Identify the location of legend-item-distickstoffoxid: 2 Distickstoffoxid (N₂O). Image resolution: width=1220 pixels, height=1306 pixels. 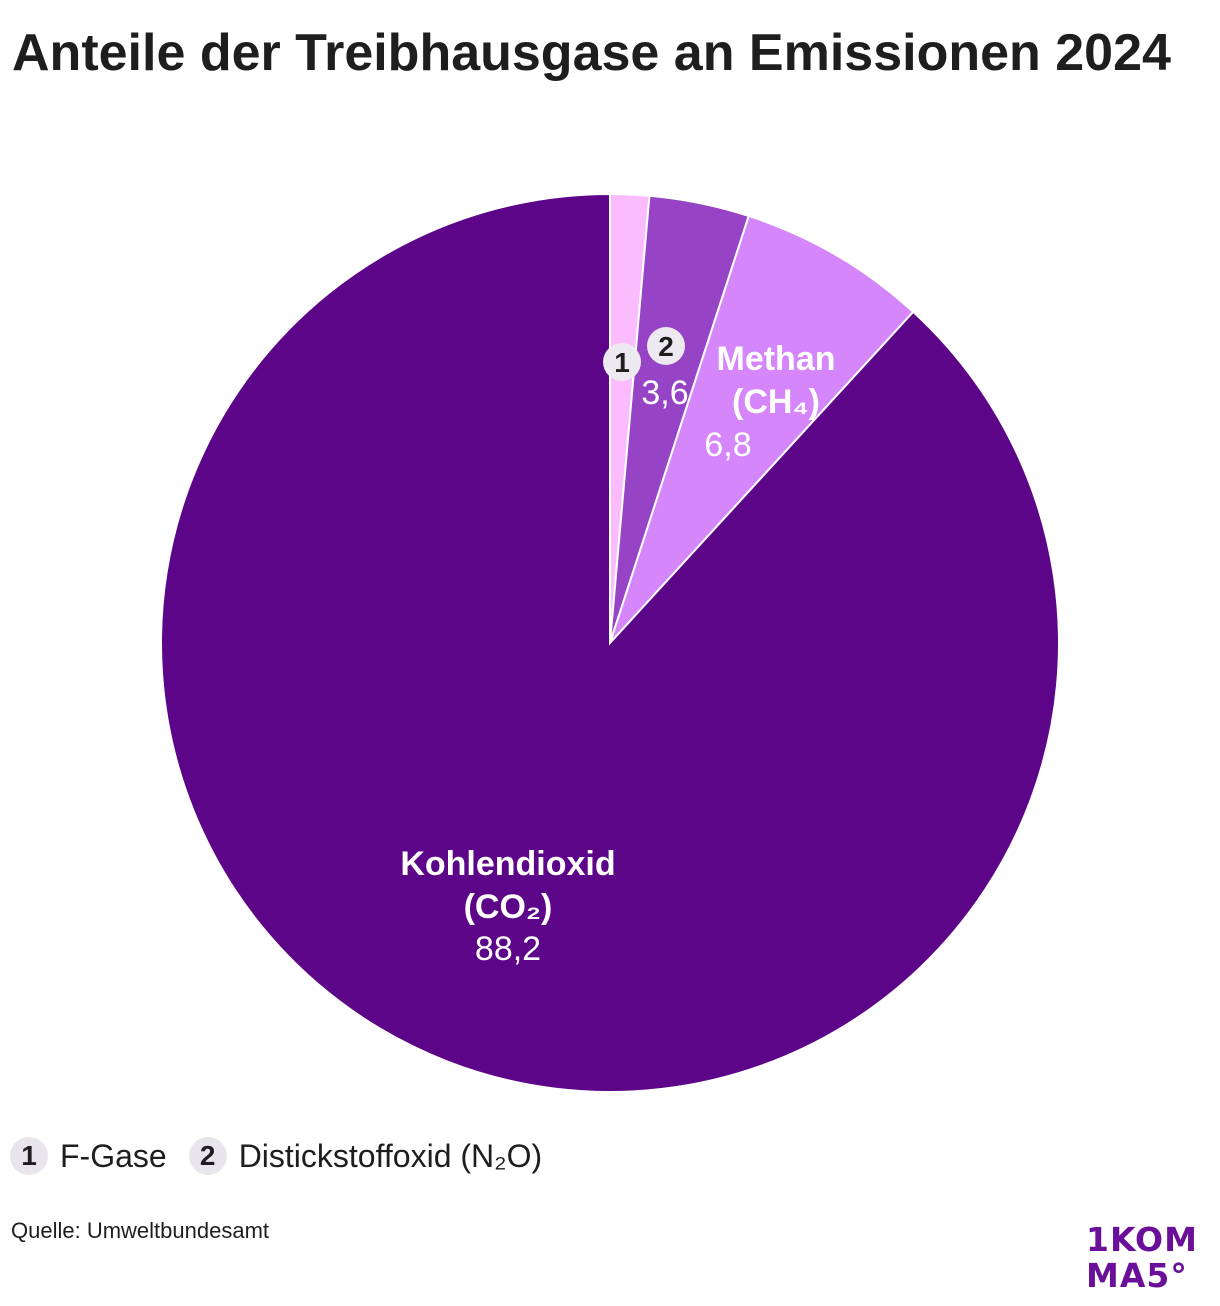
(365, 1156).